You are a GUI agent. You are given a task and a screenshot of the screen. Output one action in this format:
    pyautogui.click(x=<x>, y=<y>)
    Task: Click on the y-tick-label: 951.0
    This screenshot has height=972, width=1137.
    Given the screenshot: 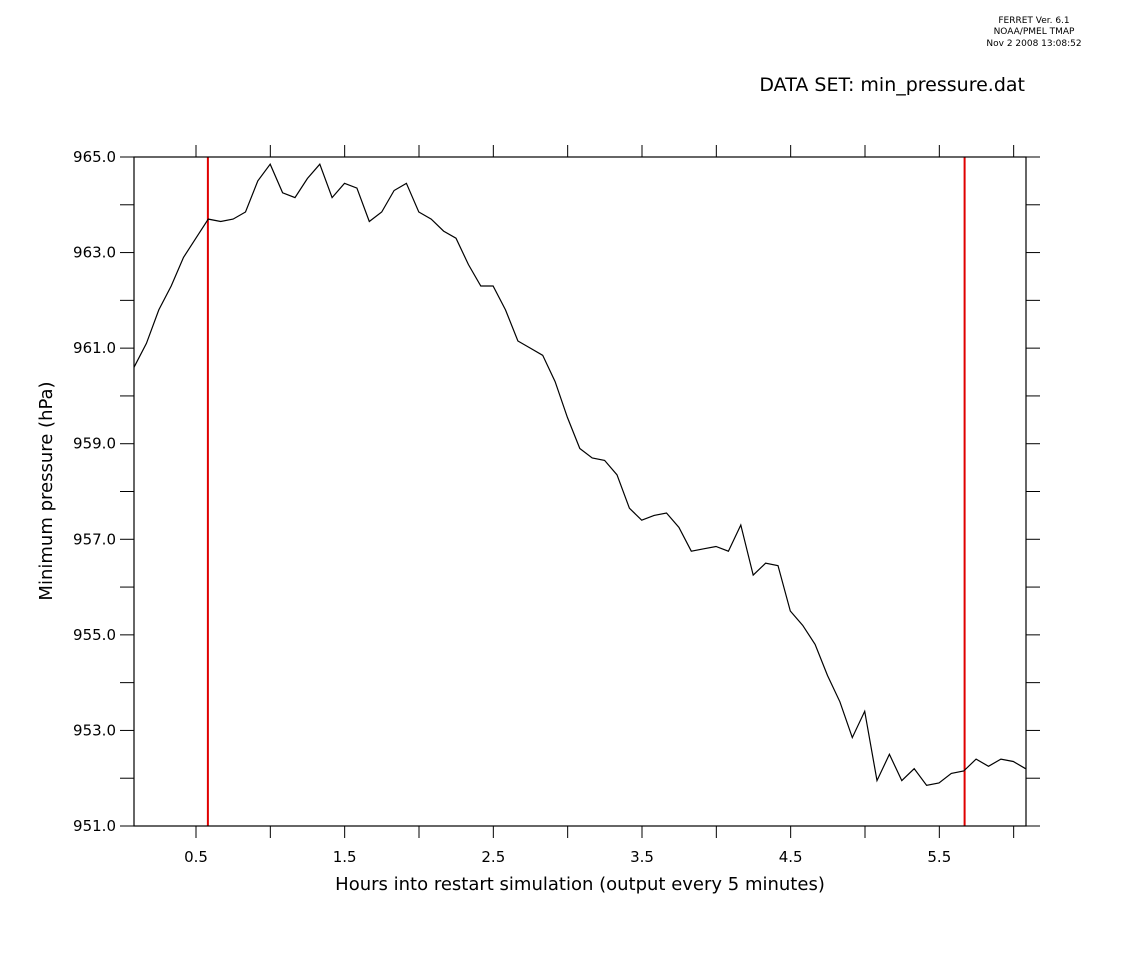 What is the action you would take?
    pyautogui.click(x=94, y=826)
    